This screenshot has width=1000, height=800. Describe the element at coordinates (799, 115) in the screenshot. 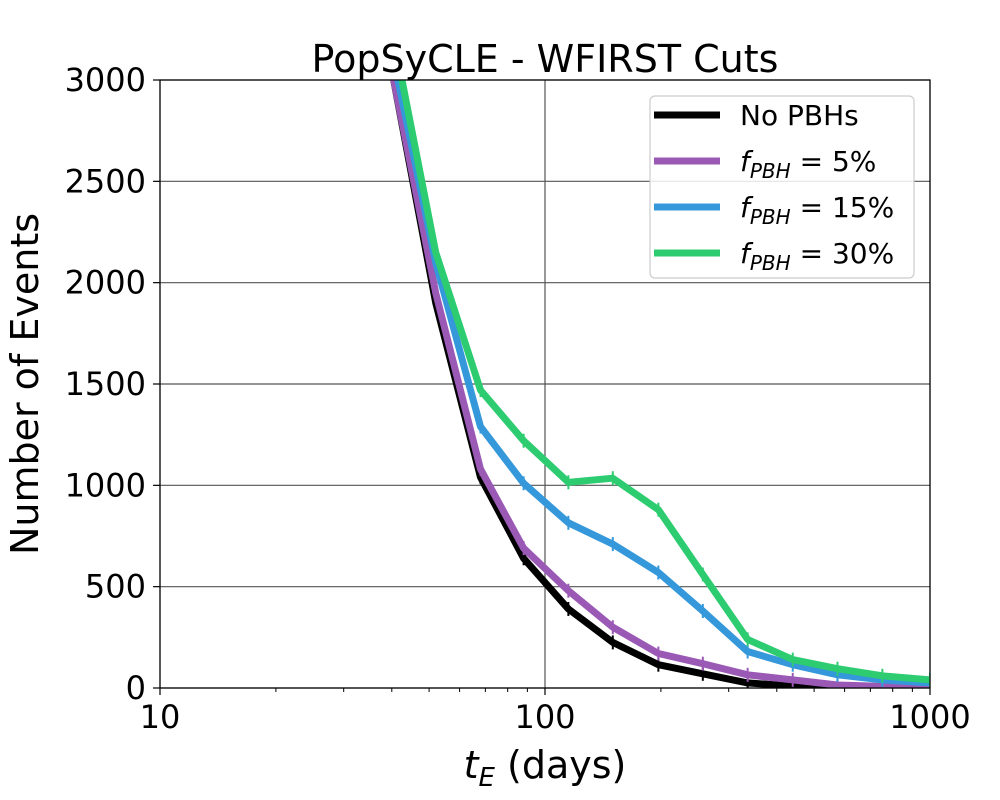

I see `legend-label: No PBHs` at that location.